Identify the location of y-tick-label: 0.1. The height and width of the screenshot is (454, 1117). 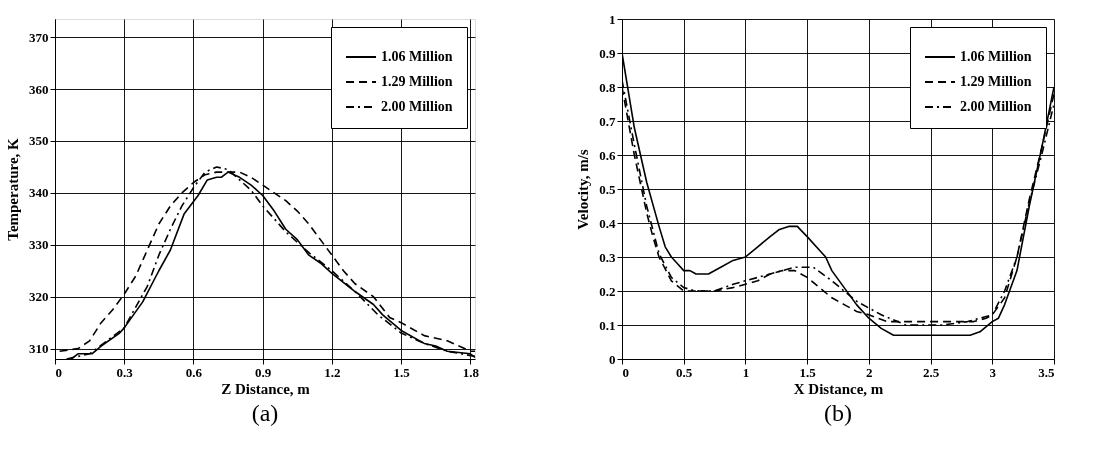
(607, 325).